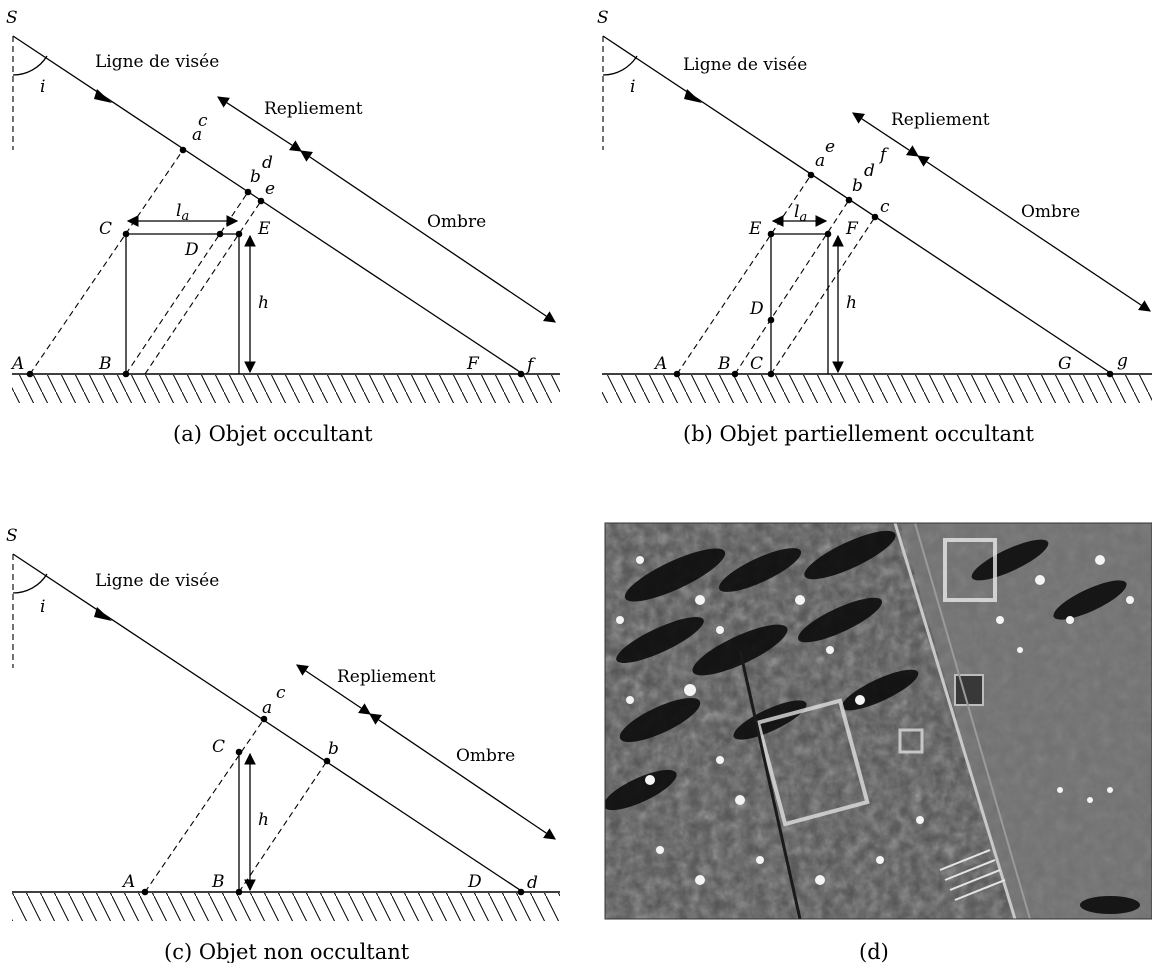 Image resolution: width=1152 pixels, height=968 pixels. Describe the element at coordinates (874, 951) in the screenshot. I see `caption-d: (d)` at that location.